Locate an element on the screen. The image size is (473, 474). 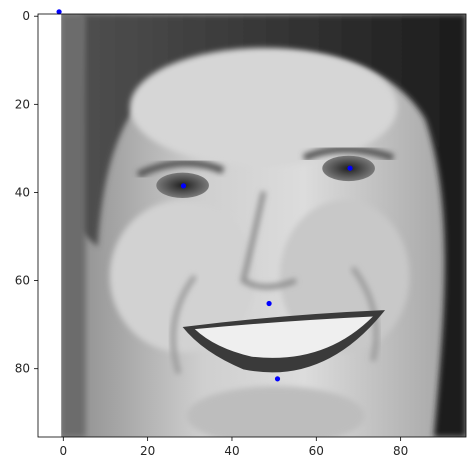
y-tick-label: 0 is located at coordinates (26, 16).